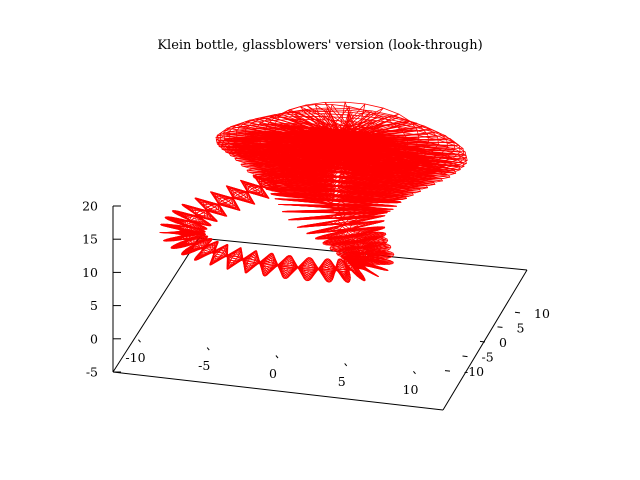 The image size is (640, 480). I want to click on left-edge-line, so click(156, 305).